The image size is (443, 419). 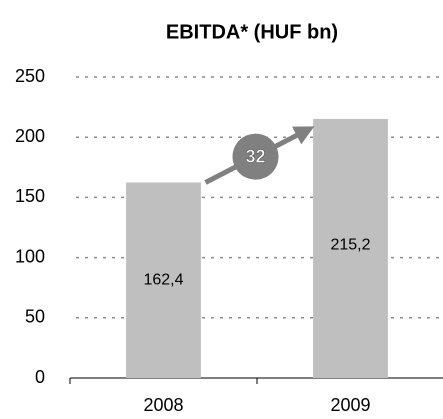 I want to click on value-label: 215,2, so click(x=350, y=245).